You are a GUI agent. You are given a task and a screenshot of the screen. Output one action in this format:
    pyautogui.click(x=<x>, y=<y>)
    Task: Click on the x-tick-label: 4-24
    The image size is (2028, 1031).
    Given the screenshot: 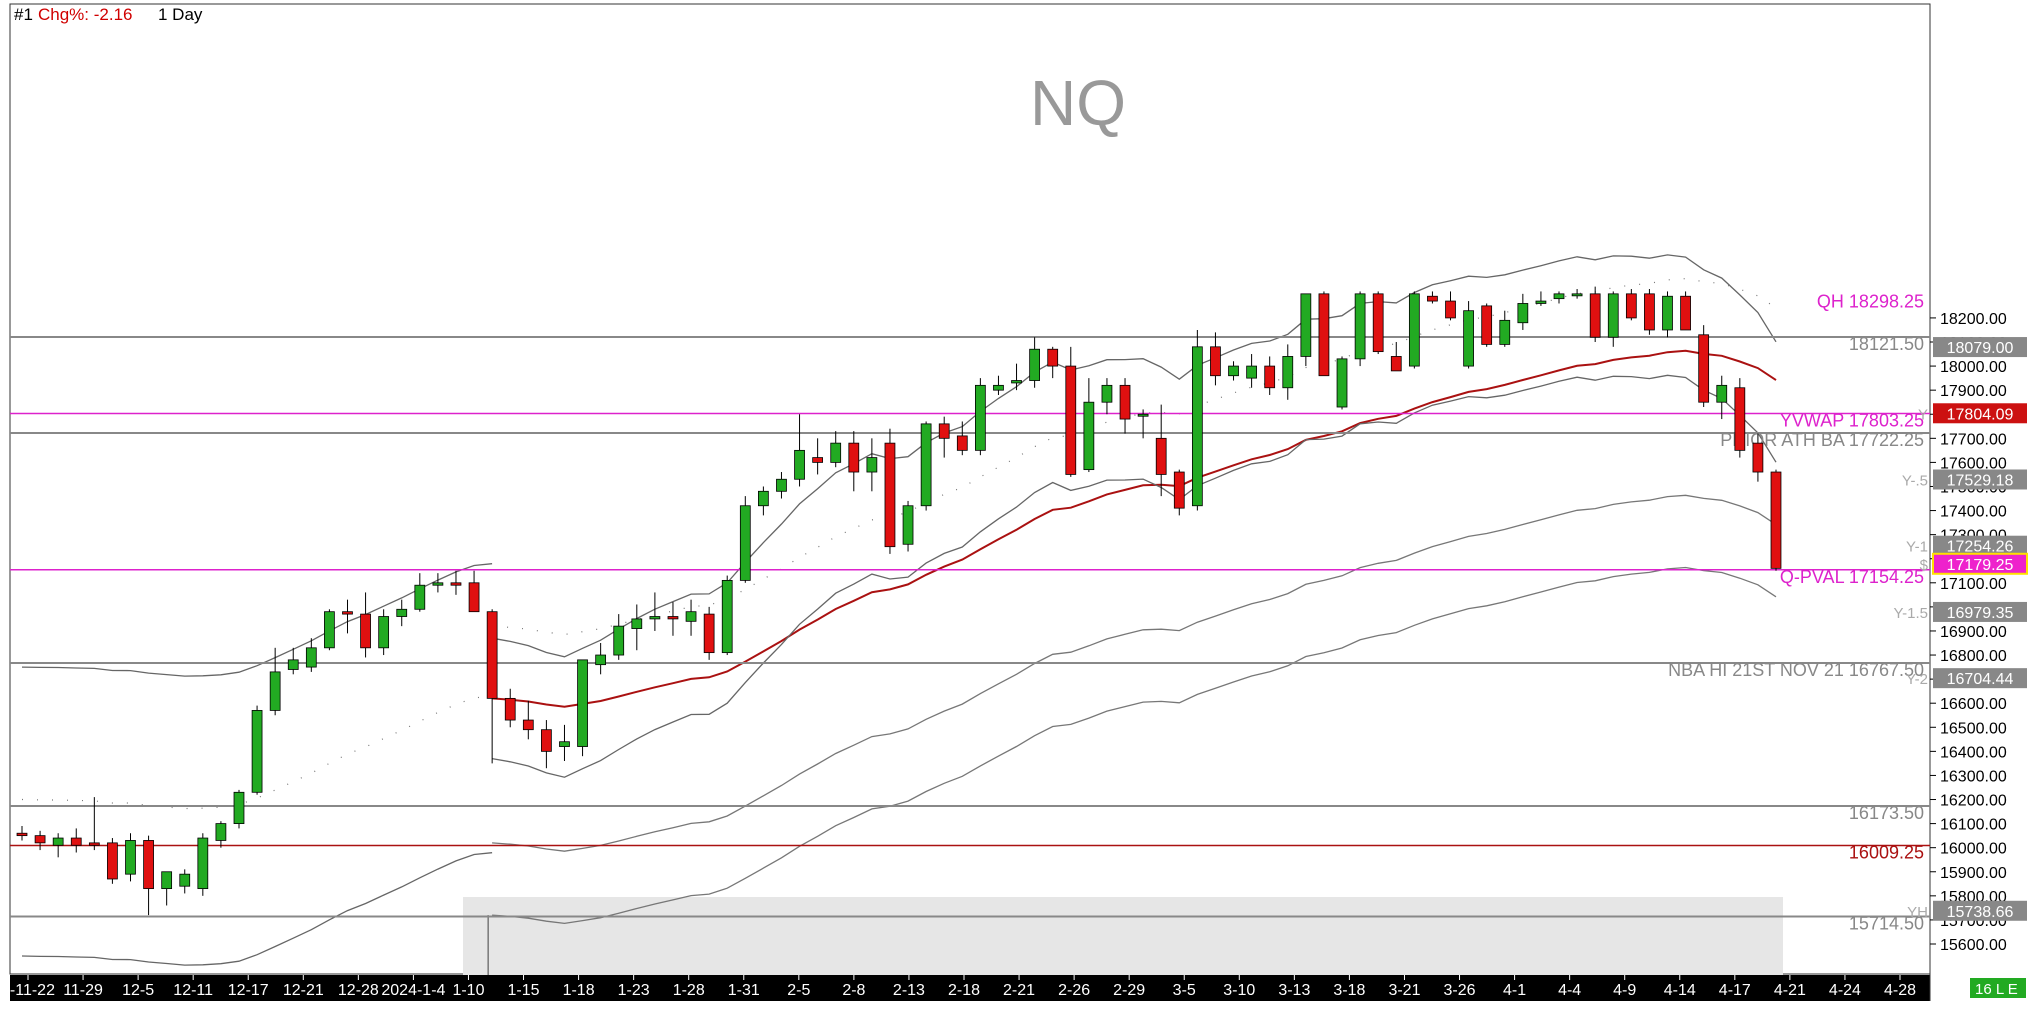 What is the action you would take?
    pyautogui.click(x=1845, y=990)
    